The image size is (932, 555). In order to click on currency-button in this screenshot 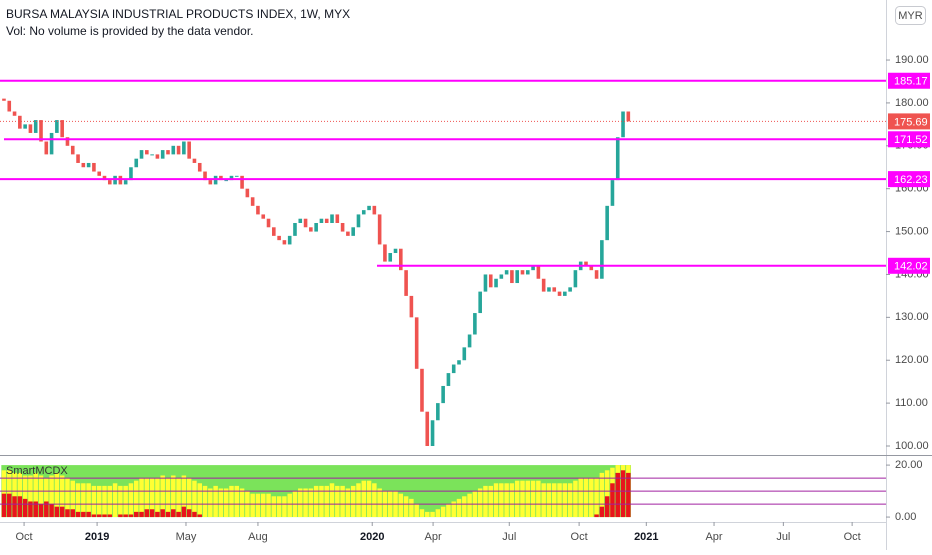, I will do `click(910, 15)`.